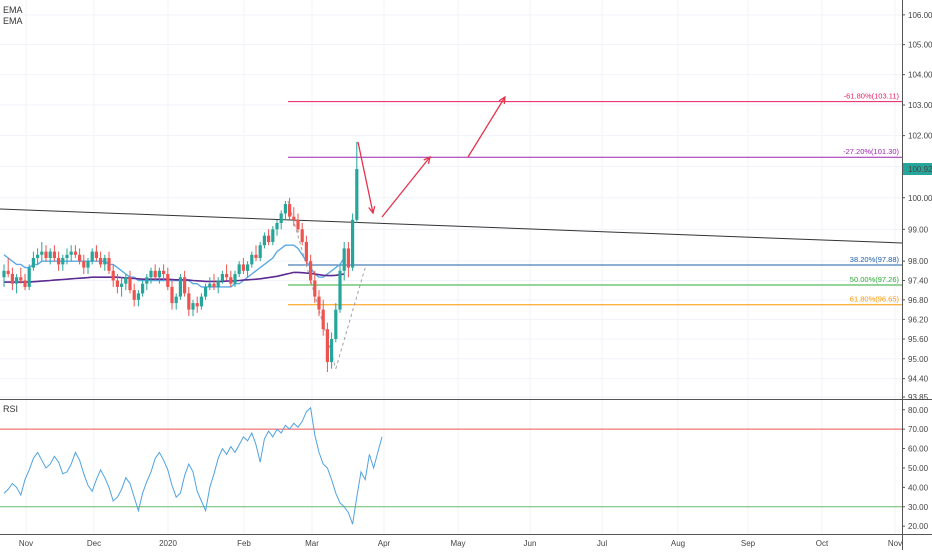  I want to click on price-tick-label: 104.00, so click(920, 75).